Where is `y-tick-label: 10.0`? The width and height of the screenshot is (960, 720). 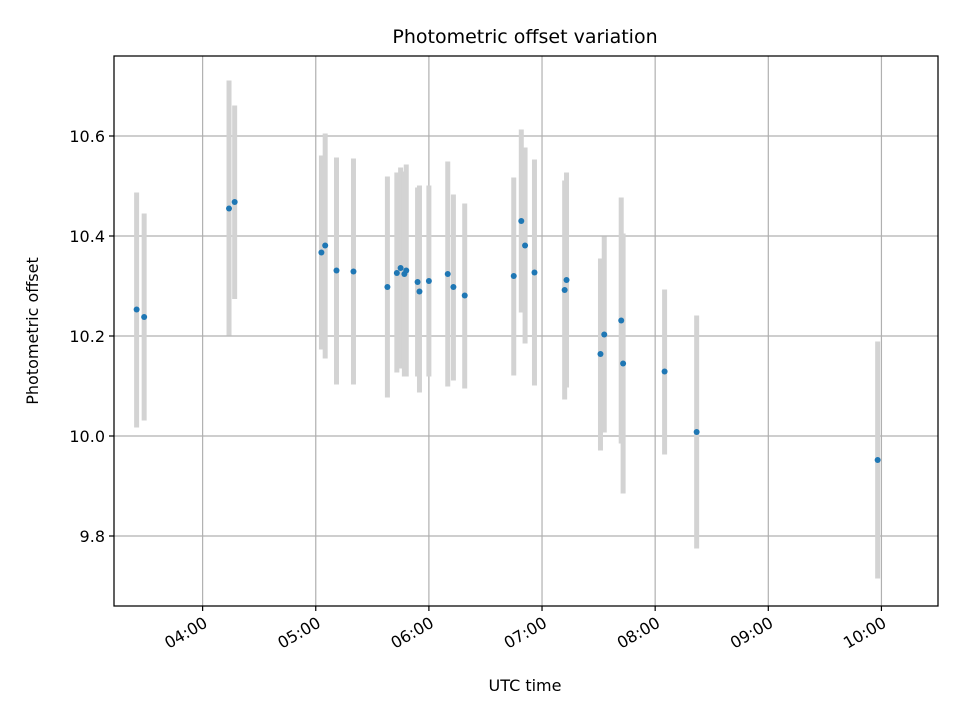 y-tick-label: 10.0 is located at coordinates (87, 436).